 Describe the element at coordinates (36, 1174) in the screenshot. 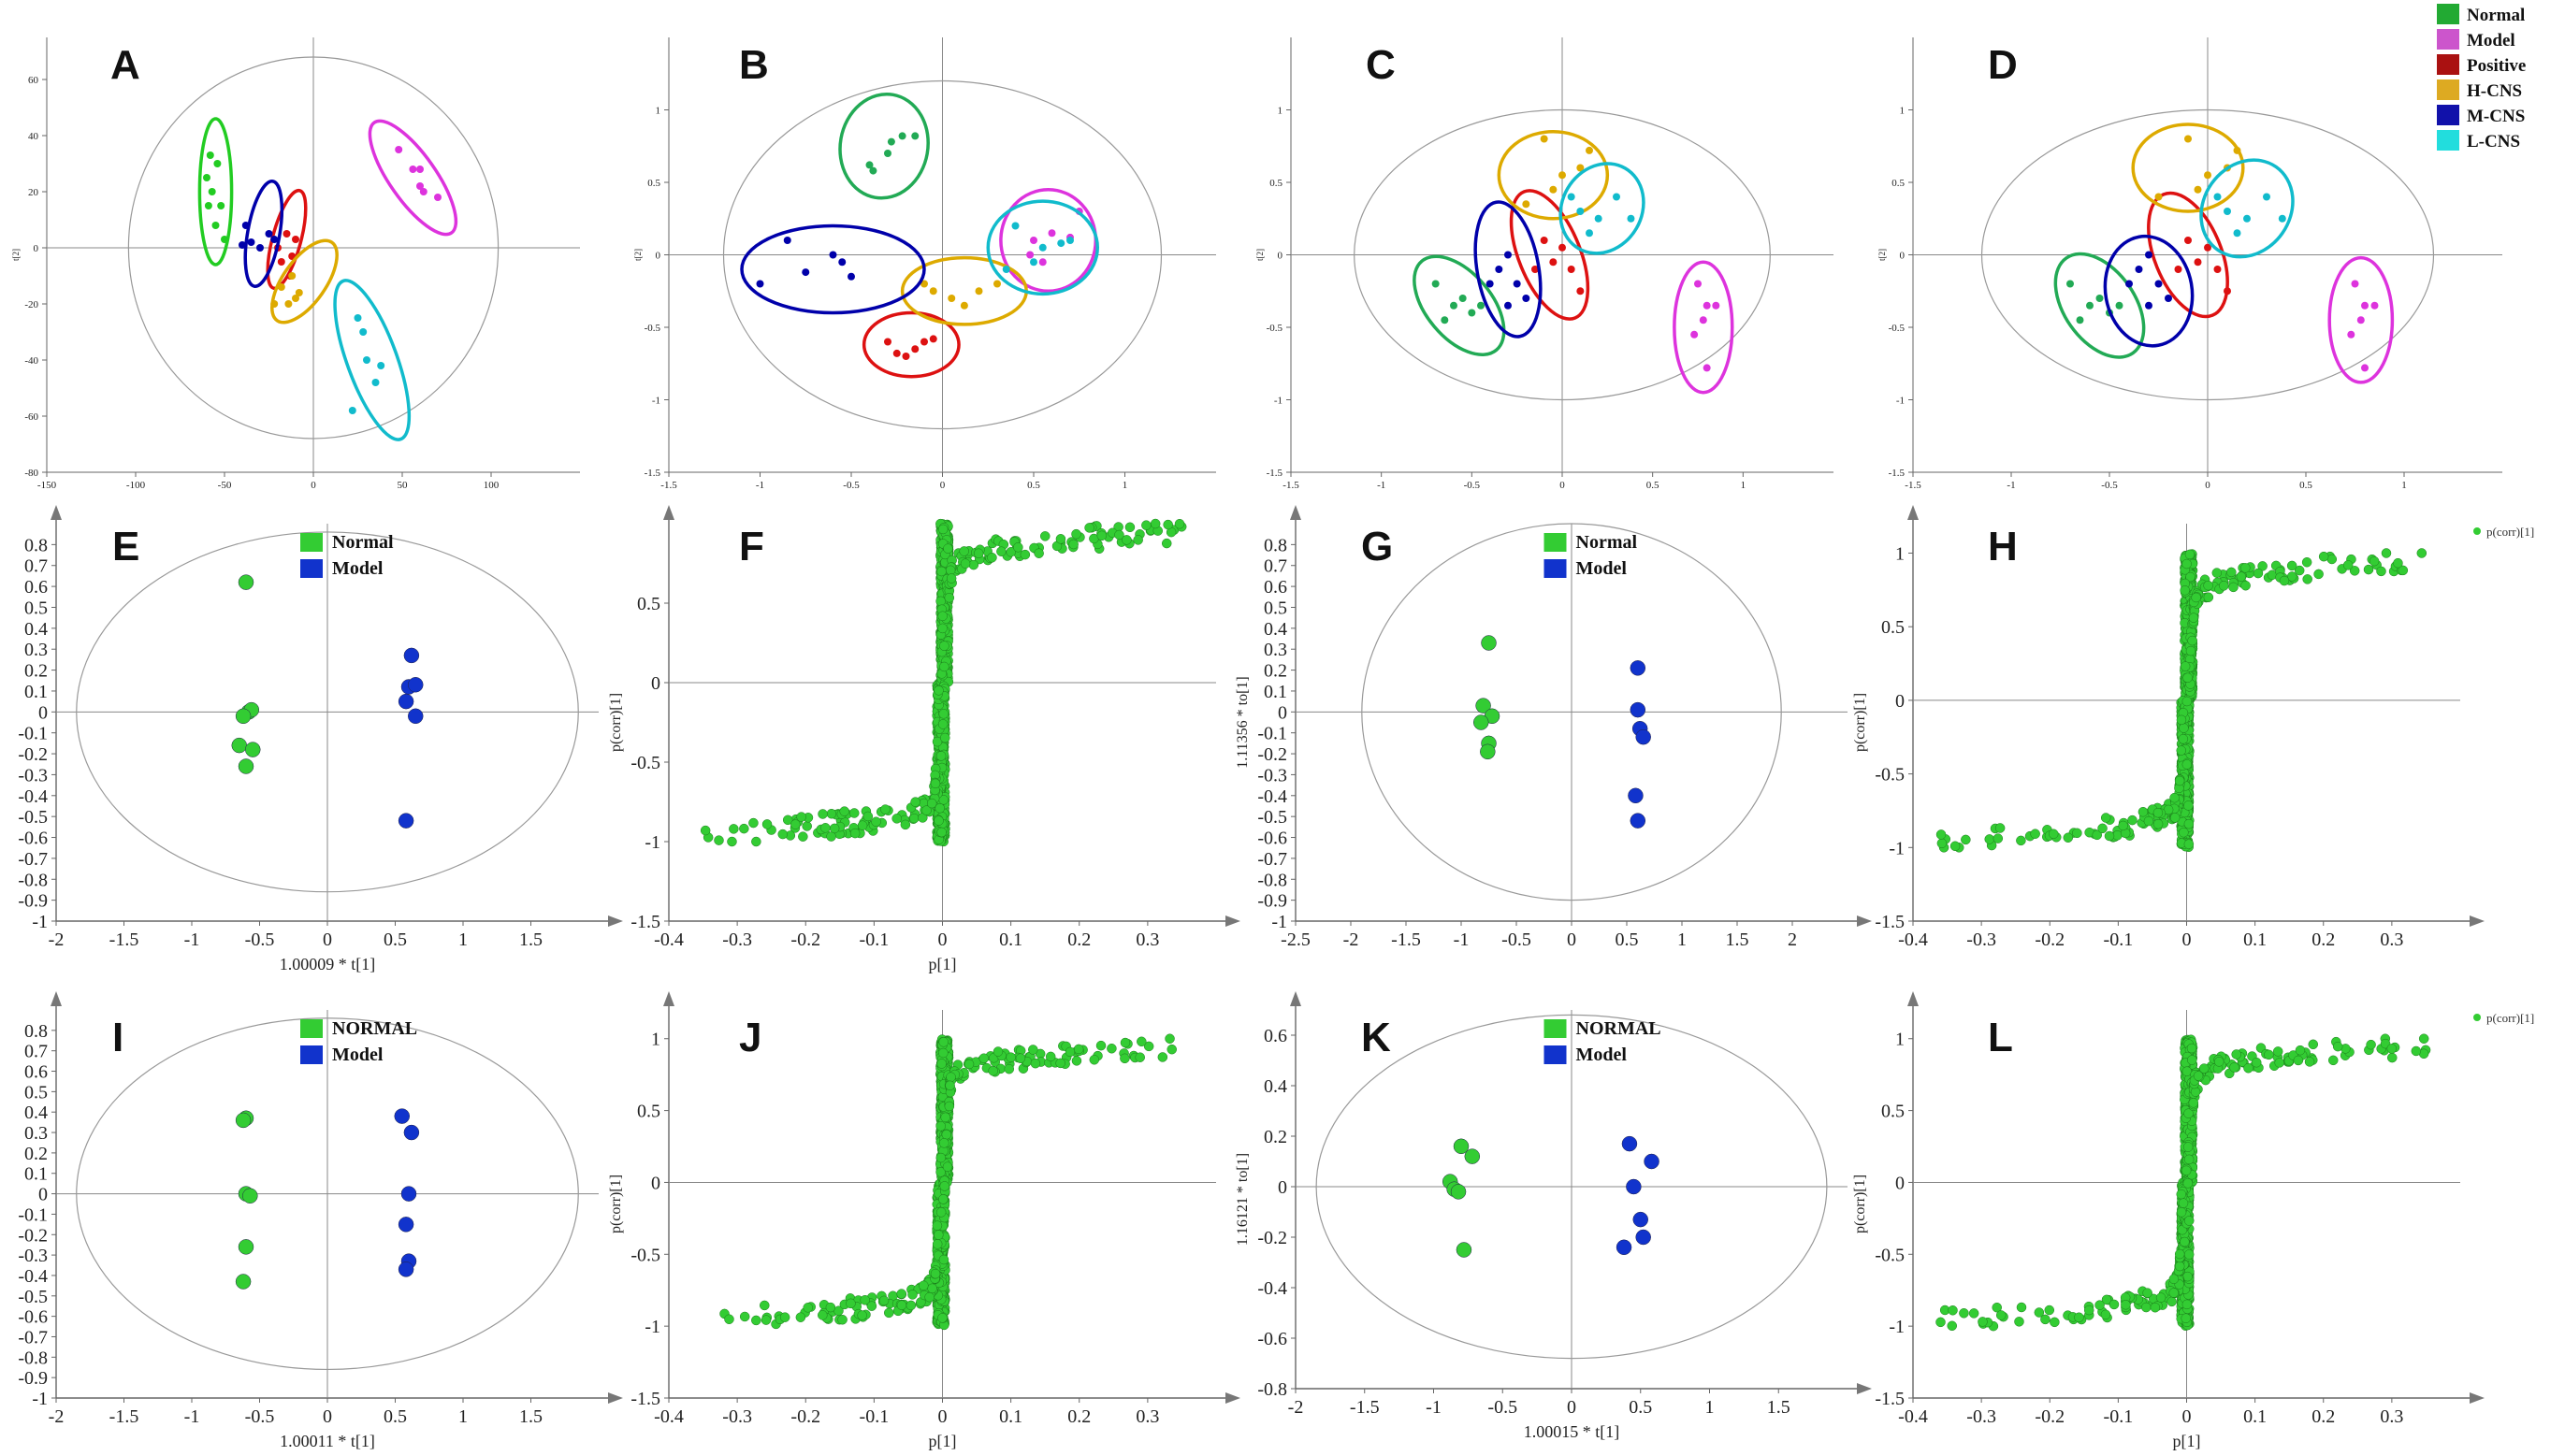

I see `y-tick-label: 0.1` at that location.